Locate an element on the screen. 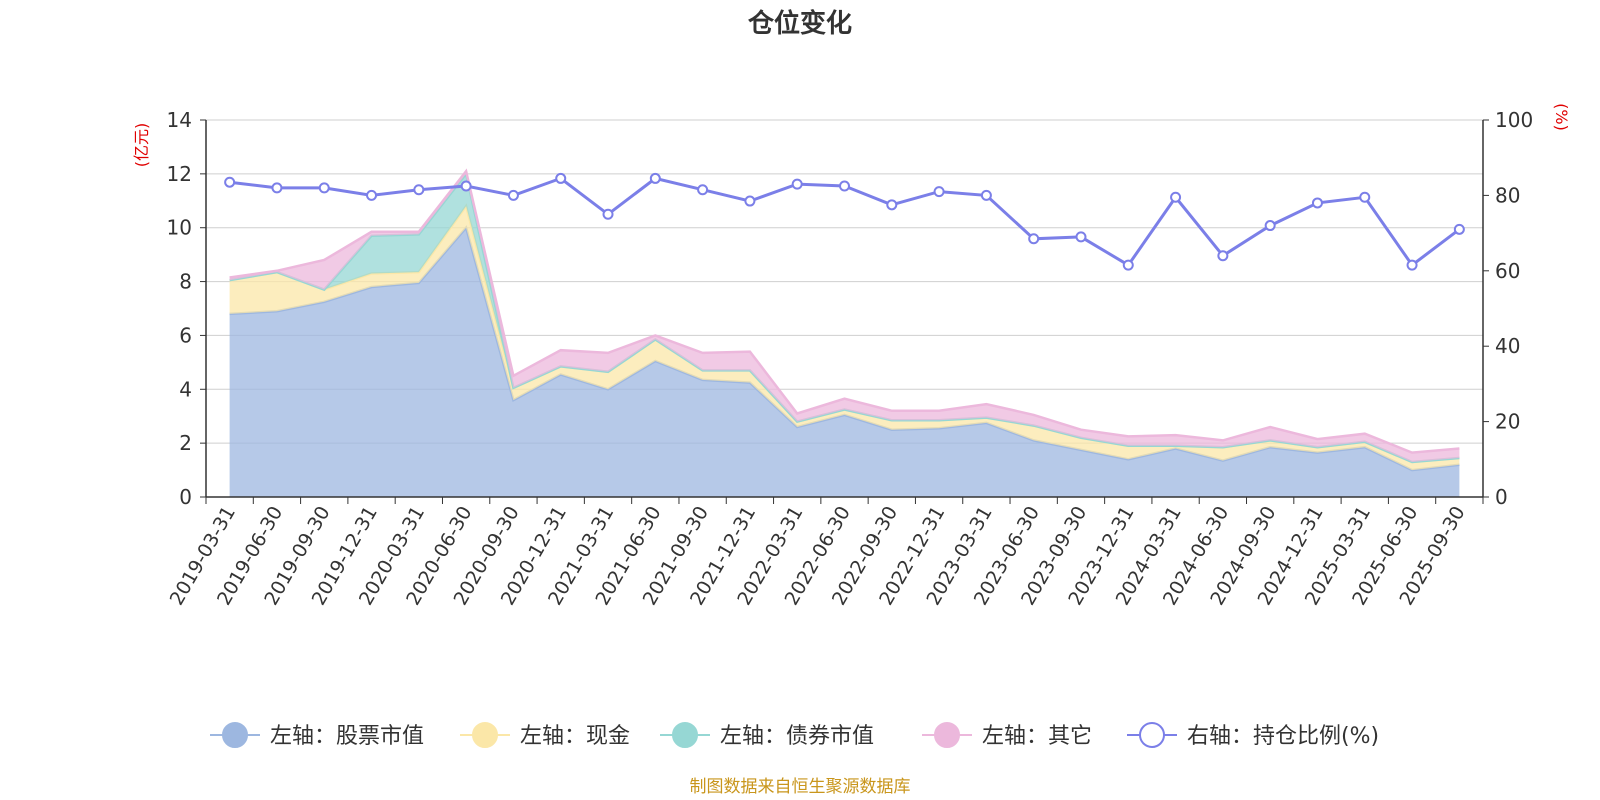  legend-label: 左轴：现金 is located at coordinates (575, 736).